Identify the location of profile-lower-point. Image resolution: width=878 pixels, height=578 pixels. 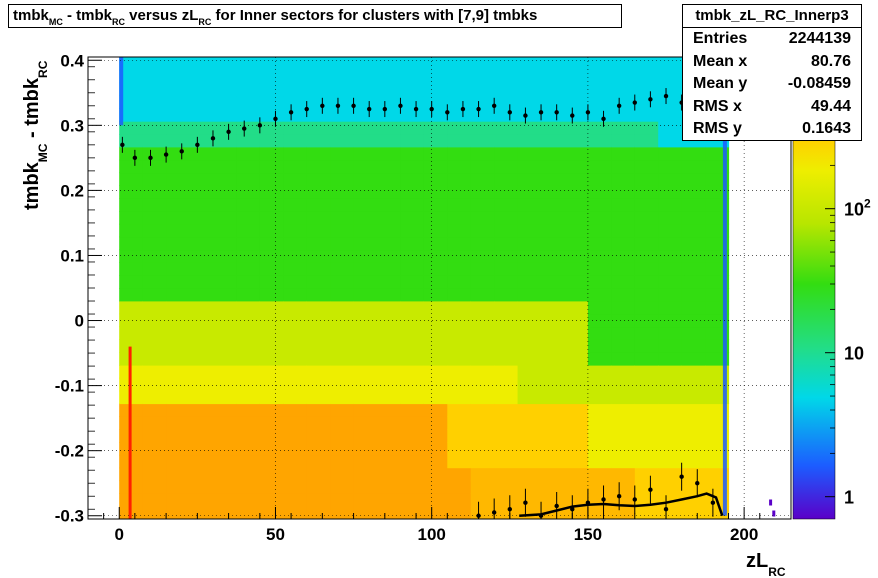
(650, 489).